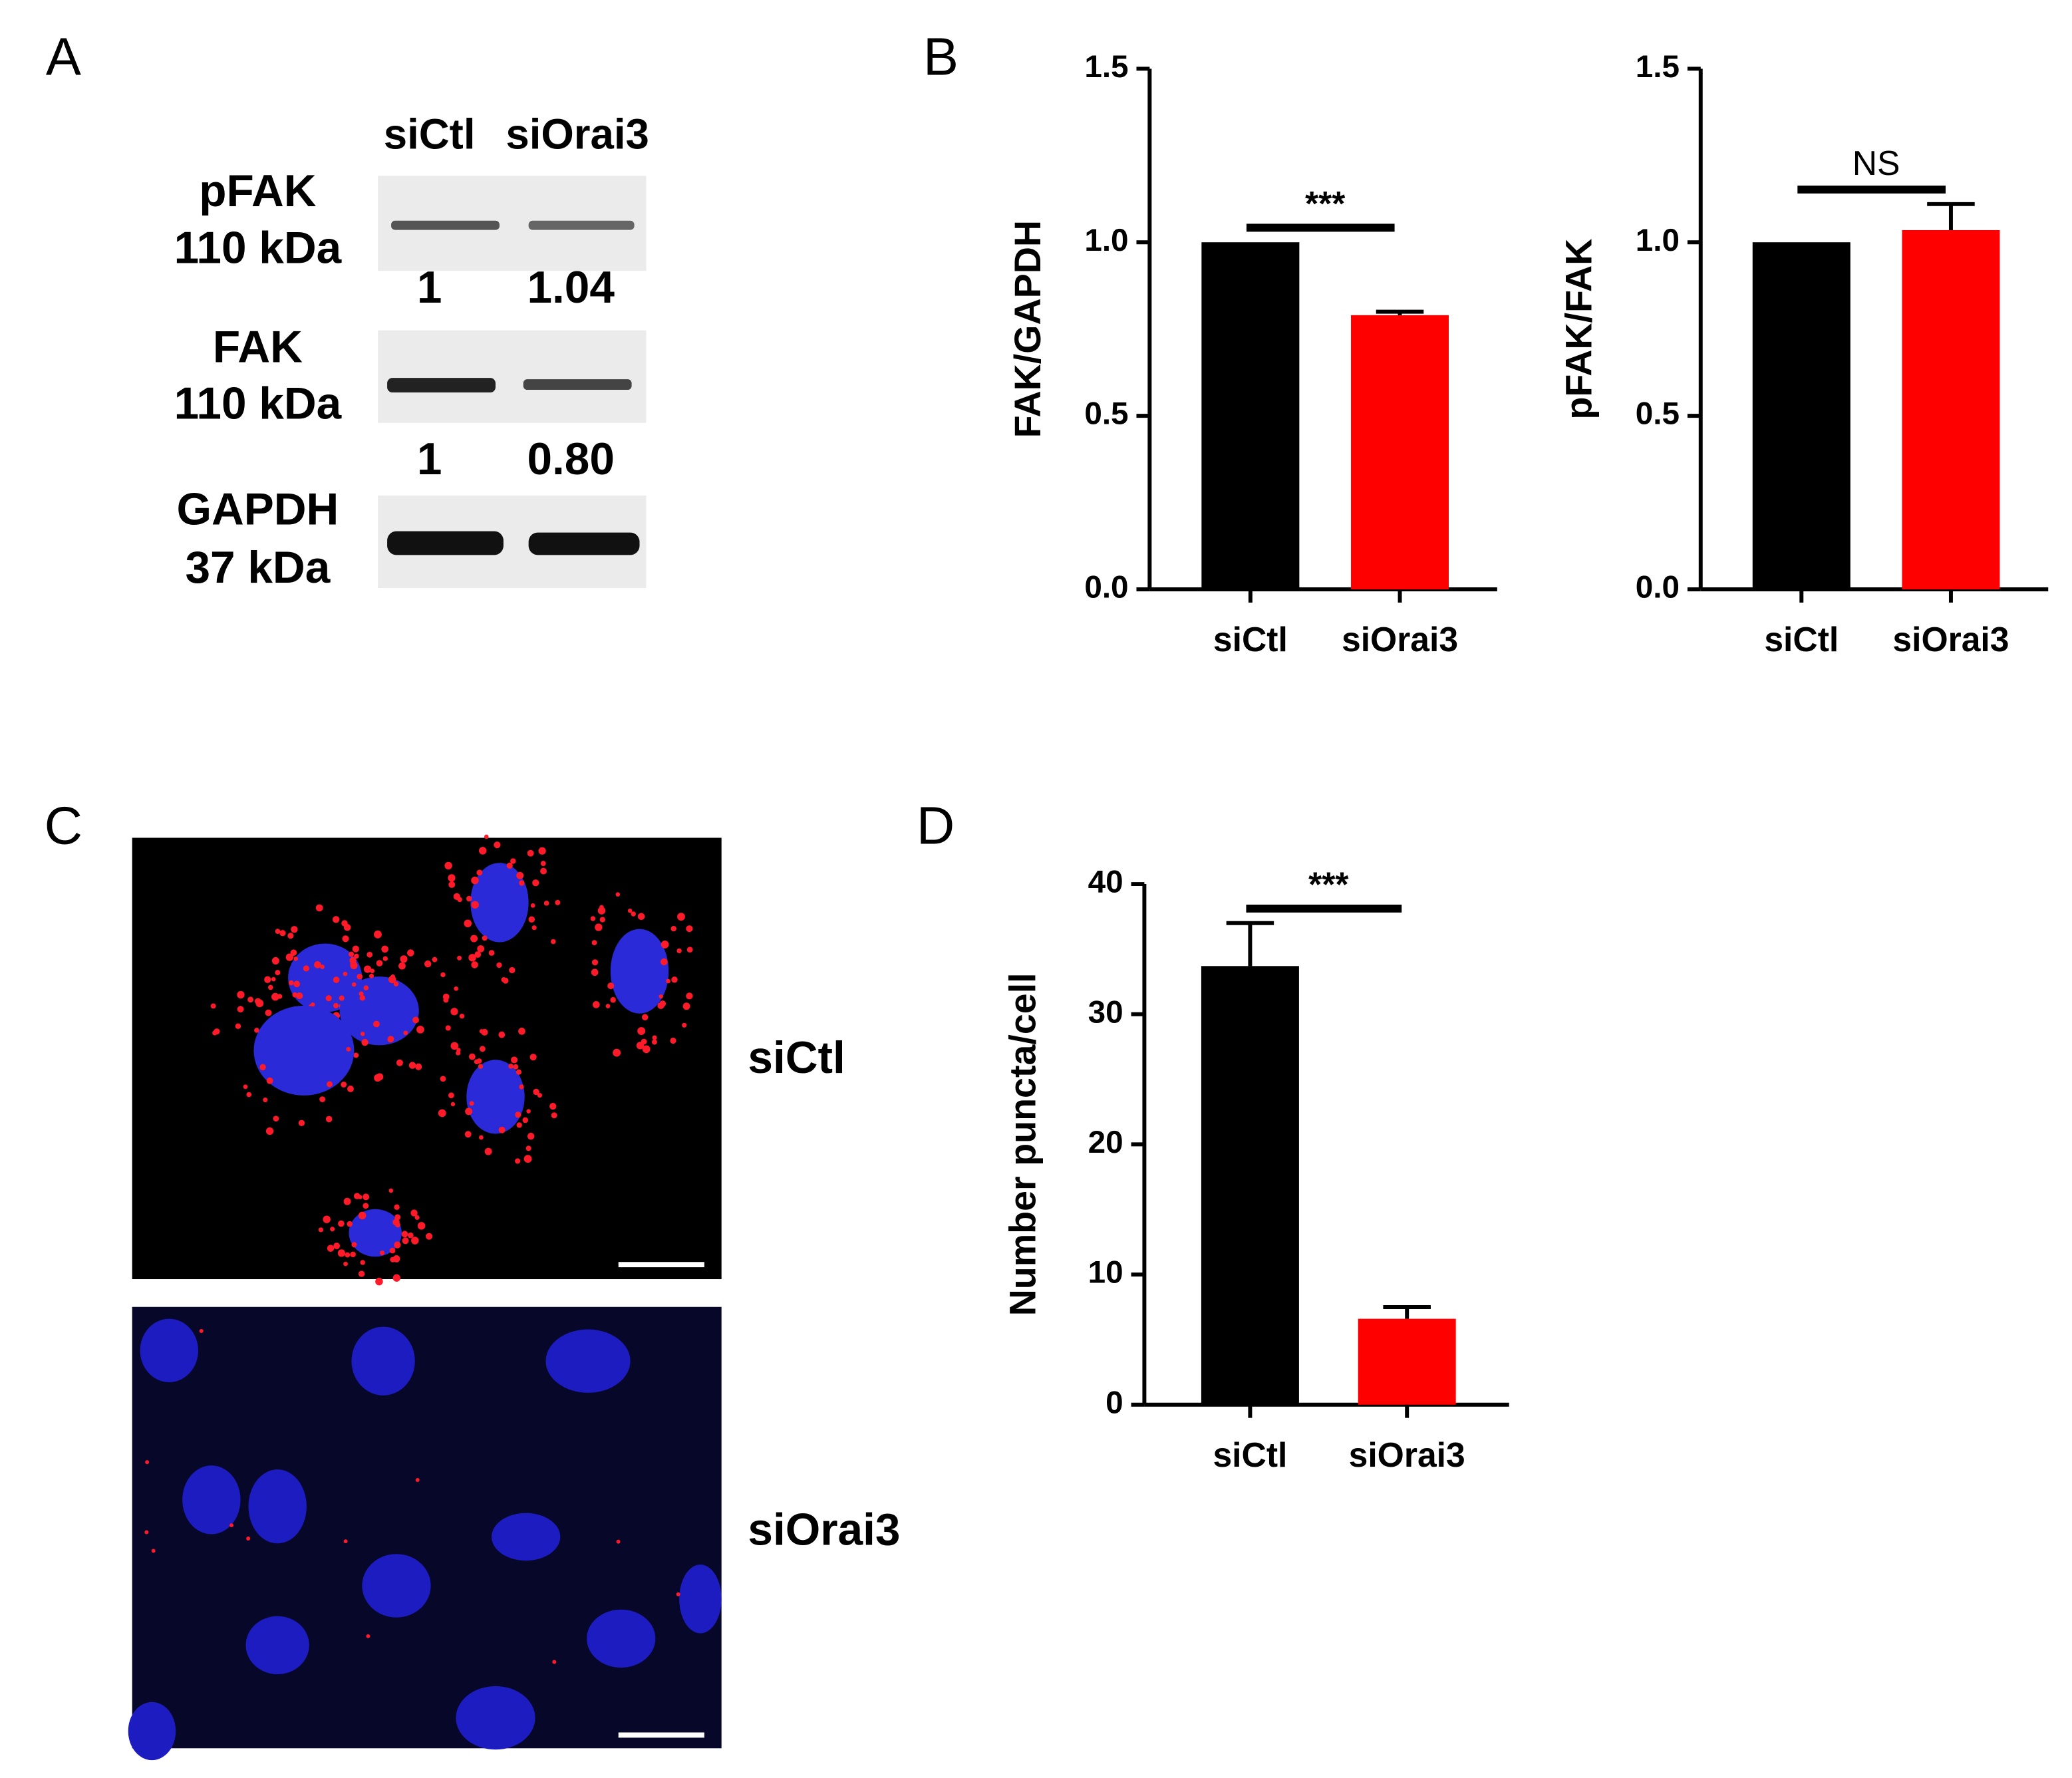  Describe the element at coordinates (1658, 66) in the screenshot. I see `y-tick-label: 1.5` at that location.